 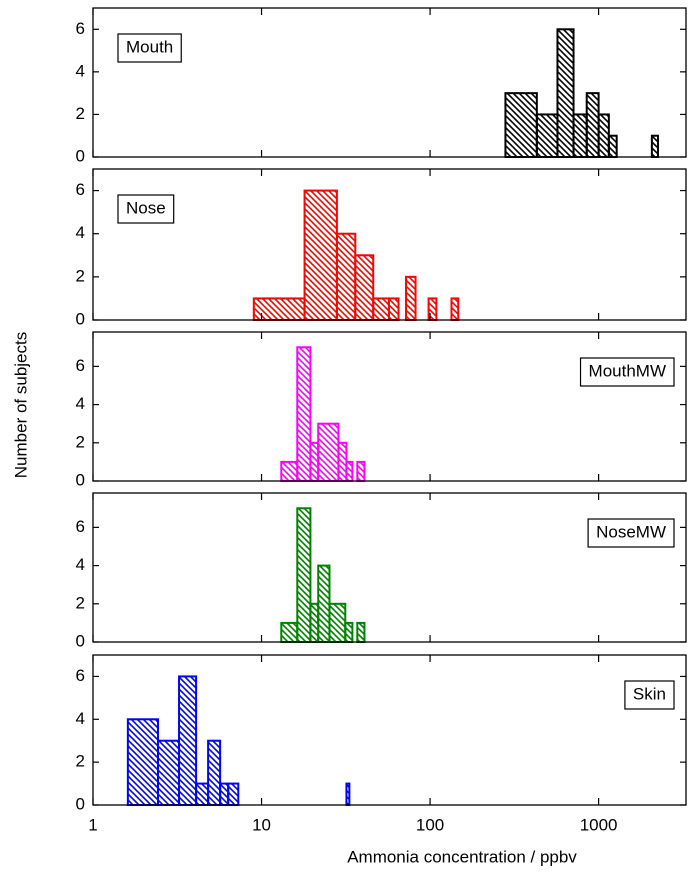 I want to click on x-tick-label: 1, so click(x=92, y=824).